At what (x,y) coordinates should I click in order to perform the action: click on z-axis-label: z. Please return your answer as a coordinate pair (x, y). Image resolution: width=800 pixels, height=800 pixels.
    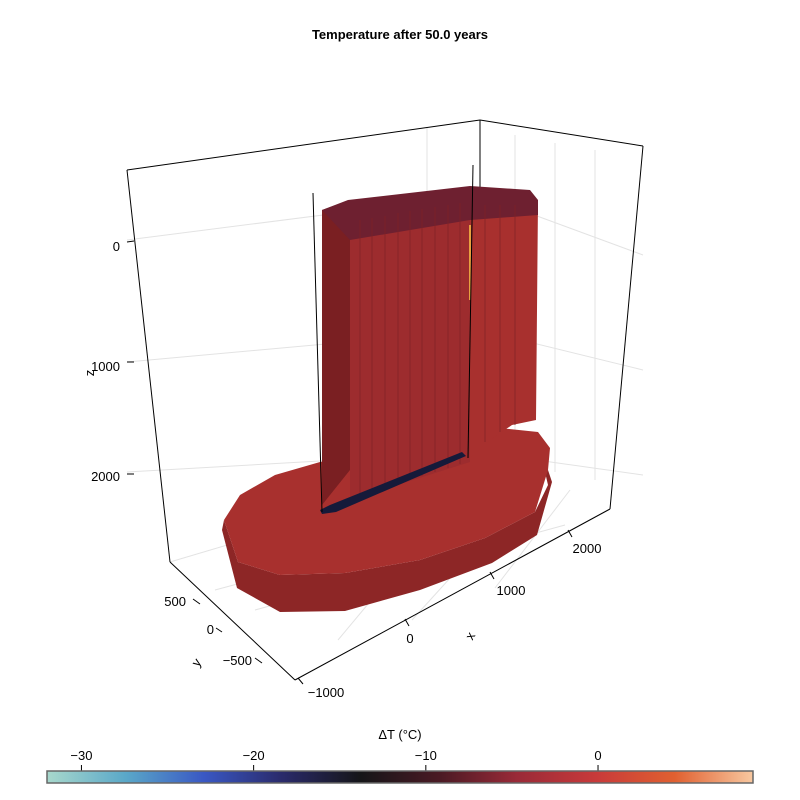
    Looking at the image, I should click on (89, 373).